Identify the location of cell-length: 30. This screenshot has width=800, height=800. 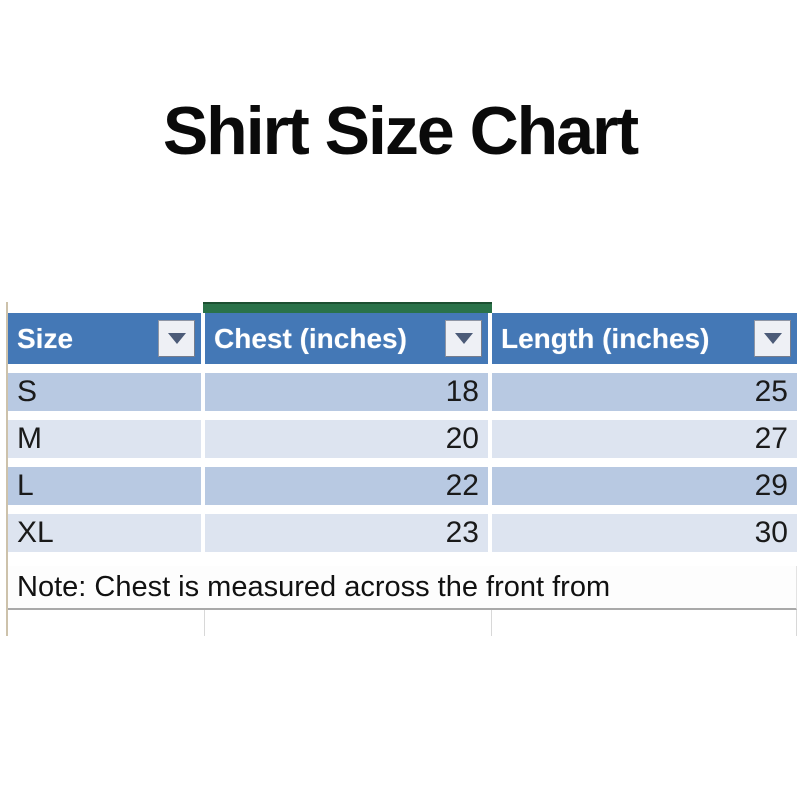
(644, 533).